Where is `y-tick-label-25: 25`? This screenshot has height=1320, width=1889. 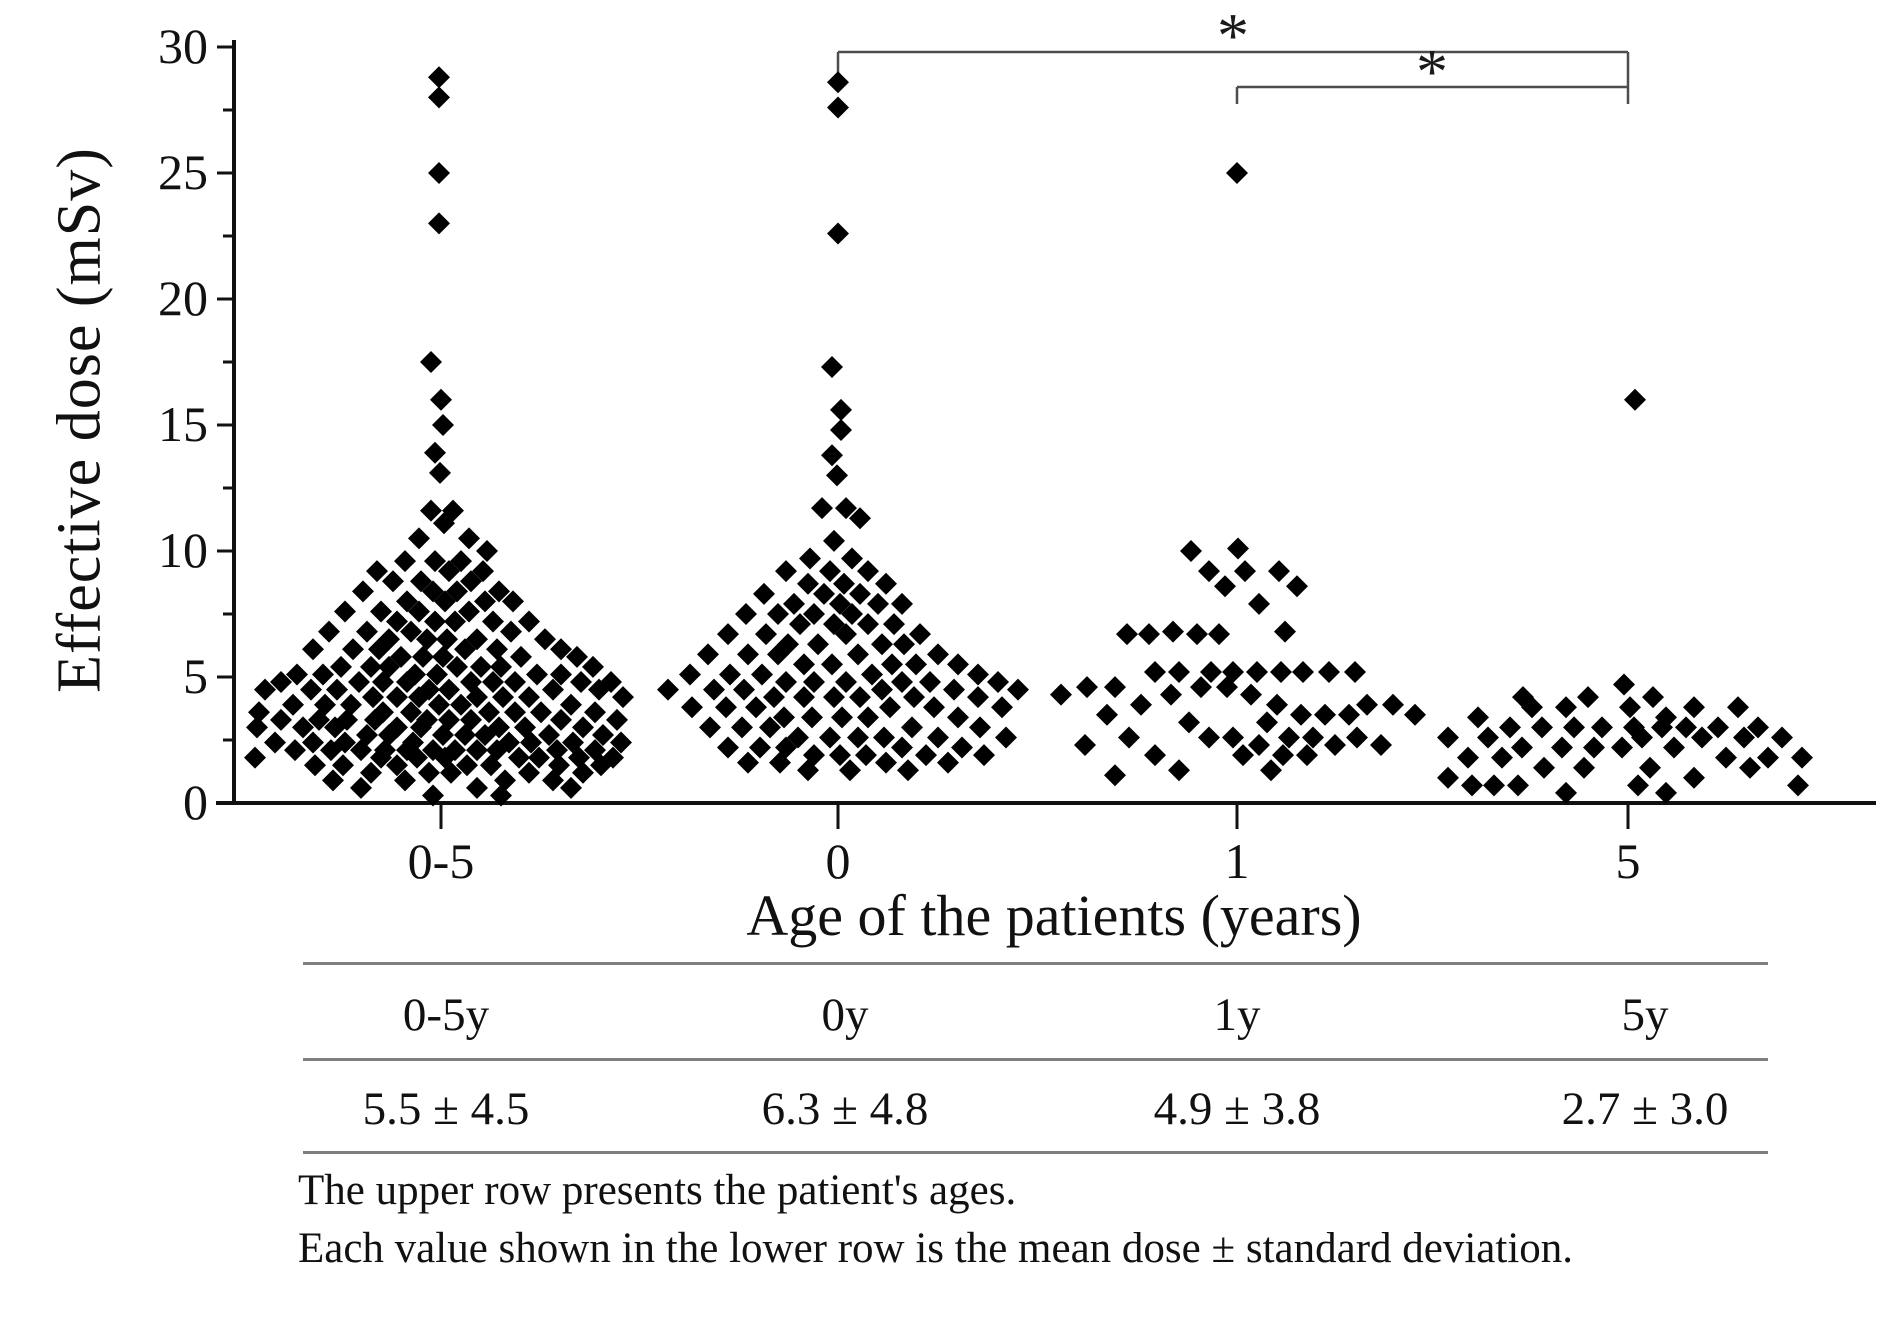 y-tick-label-25: 25 is located at coordinates (183, 172).